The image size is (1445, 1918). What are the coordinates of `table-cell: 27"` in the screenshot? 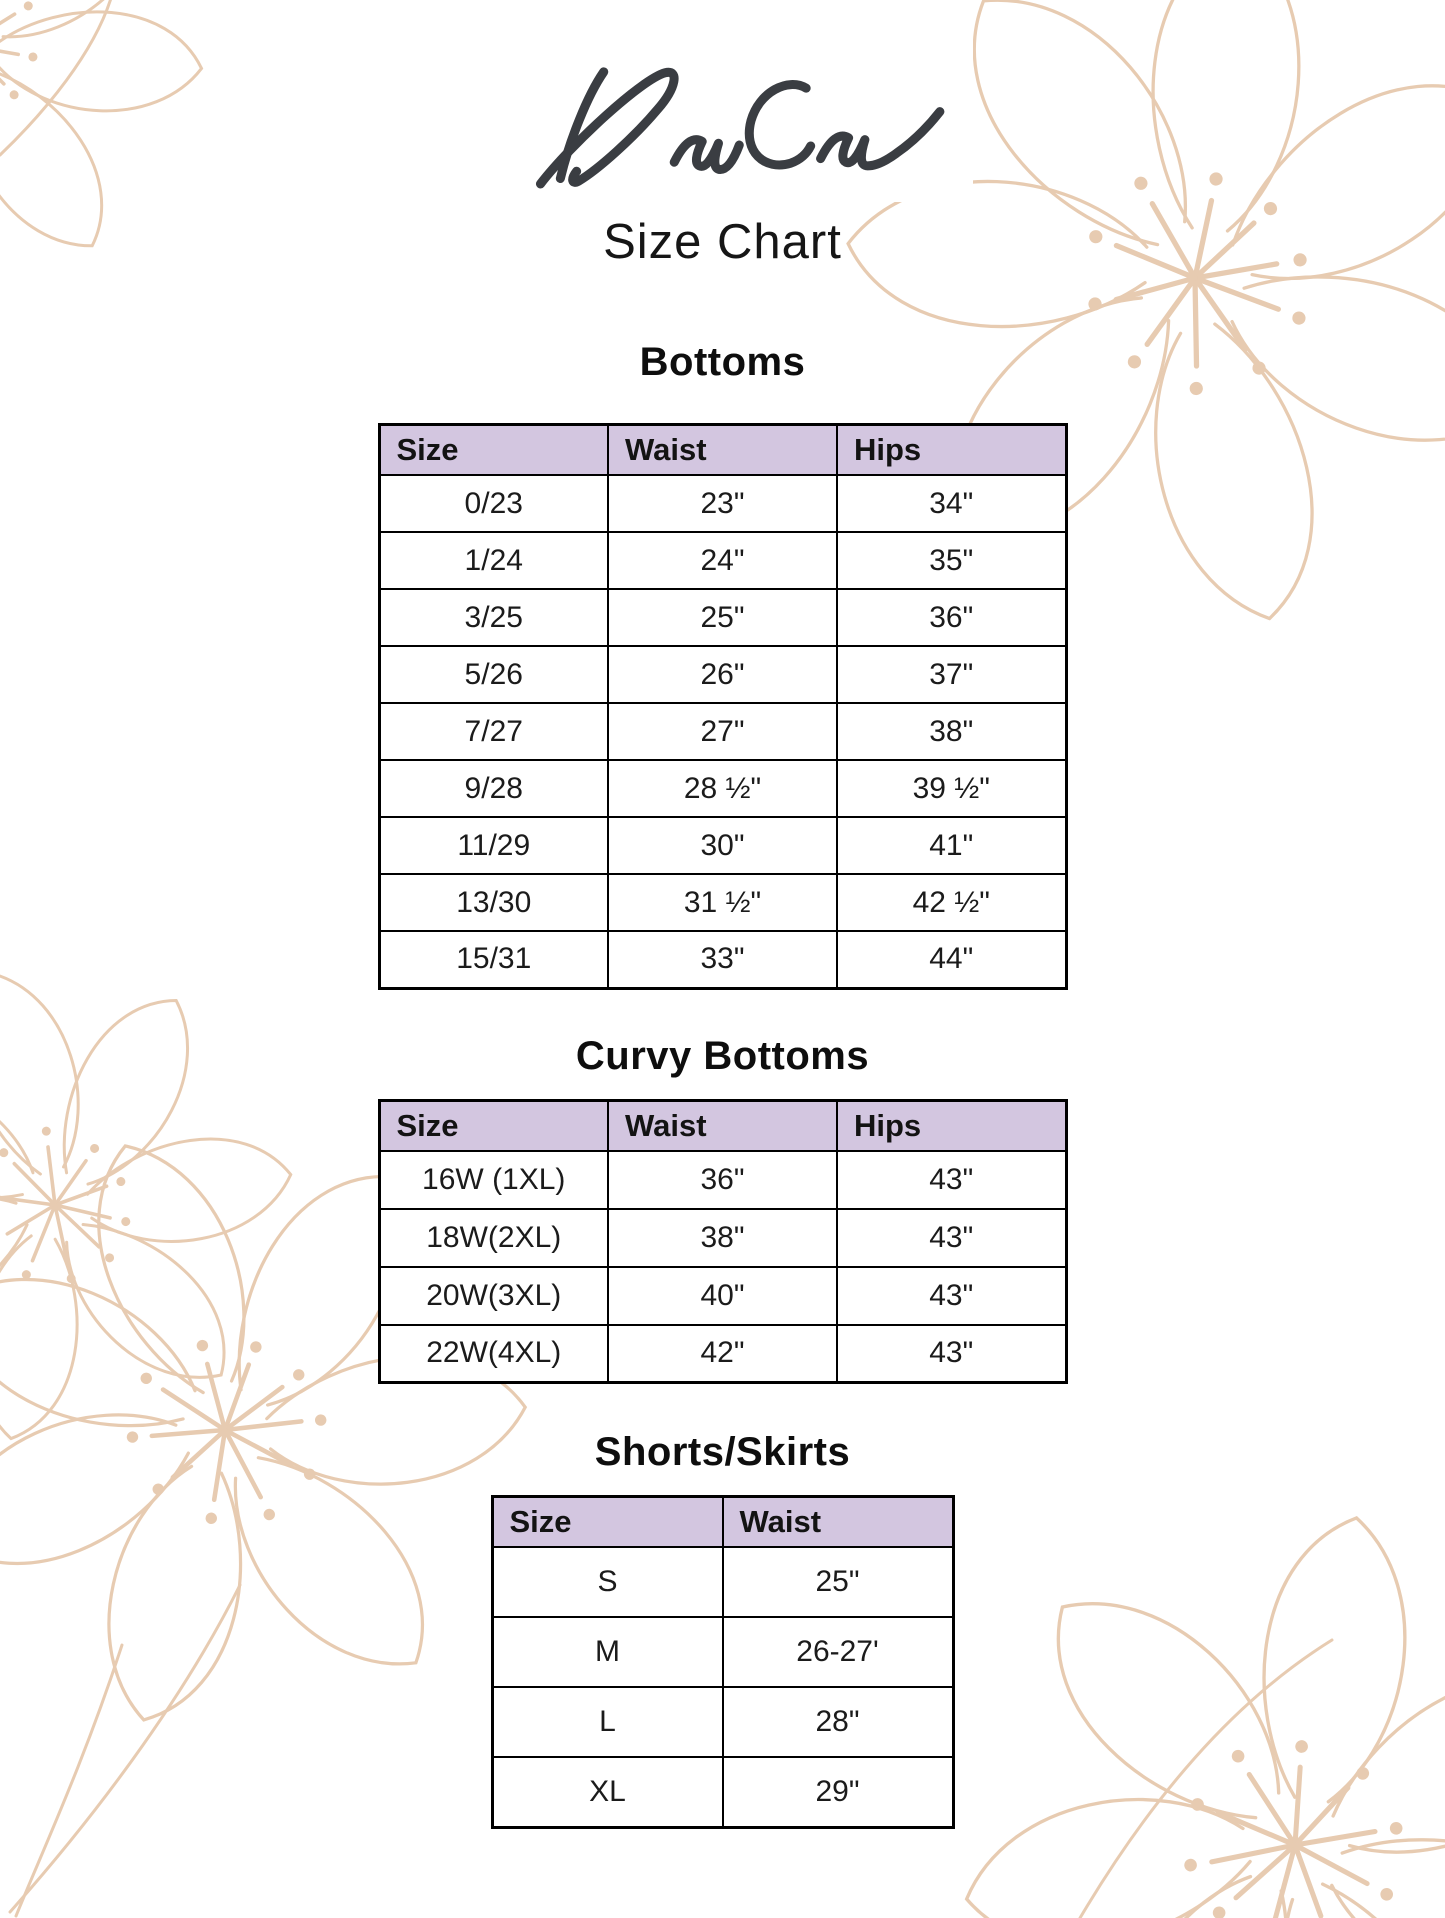 It's located at (722, 731).